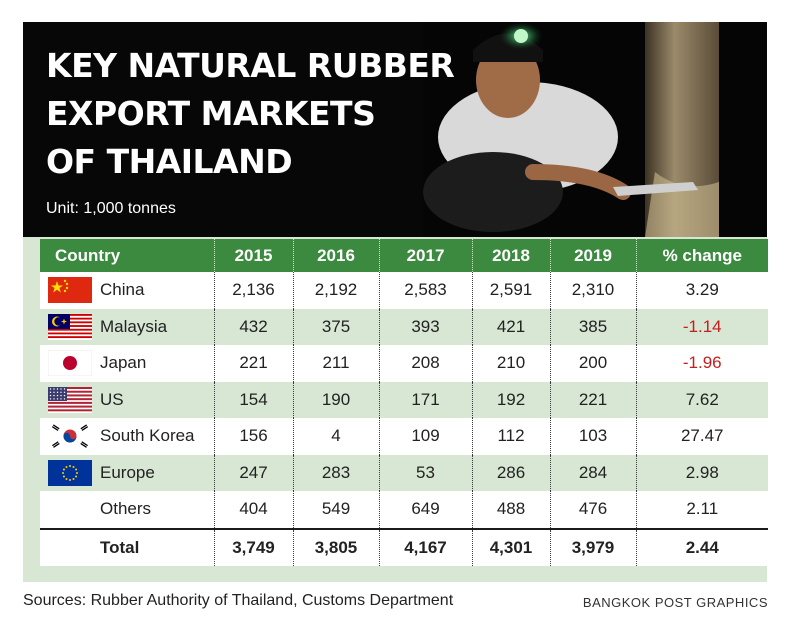  What do you see at coordinates (510, 399) in the screenshot?
I see `value-cell: 192` at bounding box center [510, 399].